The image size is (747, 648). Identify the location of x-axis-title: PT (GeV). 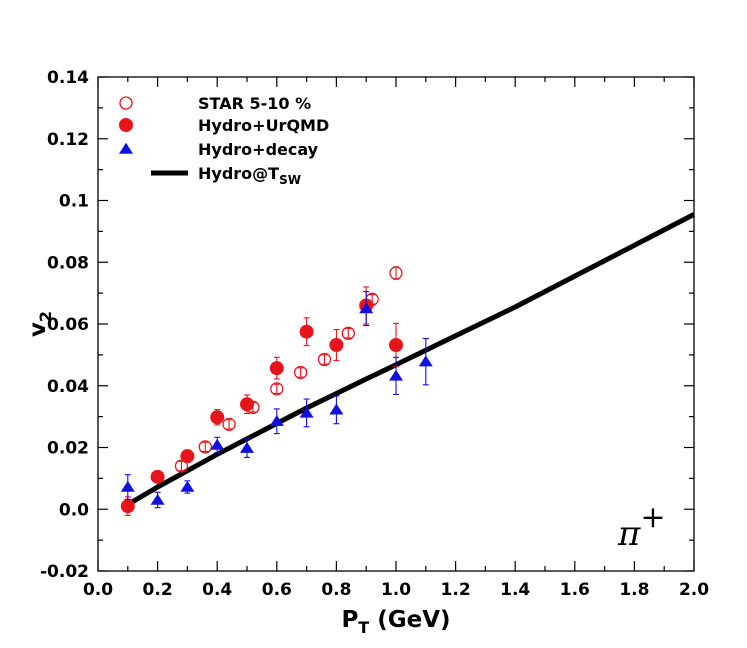
(395, 622).